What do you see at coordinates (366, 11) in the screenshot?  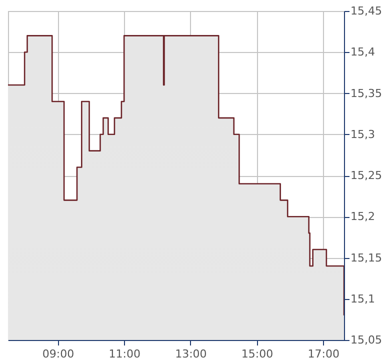 I see `y-tick-label: 15,45` at bounding box center [366, 11].